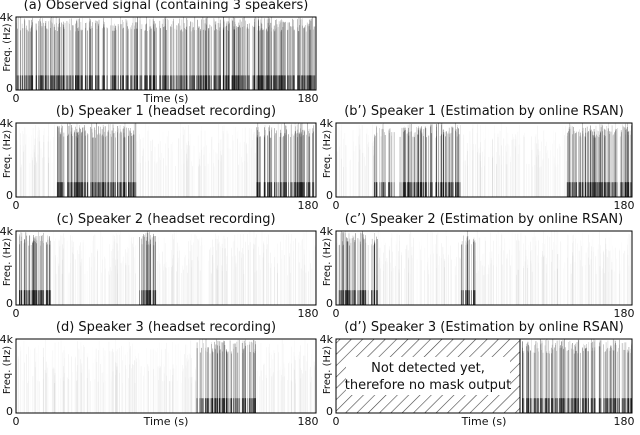 This screenshot has width=640, height=435. I want to click on panel-title: (b) Speaker 1 (headset recording), so click(166, 111).